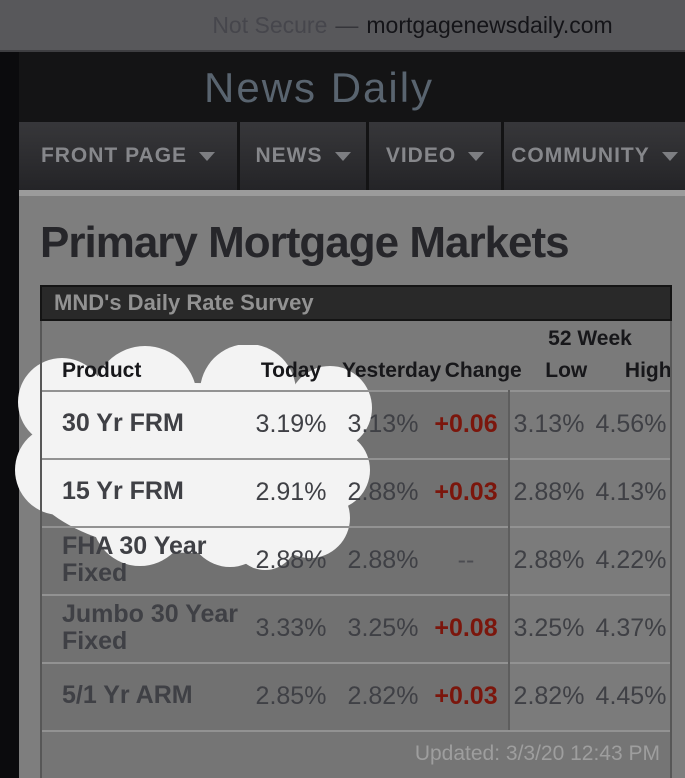 This screenshot has width=685, height=778. I want to click on nav-item-label: COMMUNITY, so click(580, 155).